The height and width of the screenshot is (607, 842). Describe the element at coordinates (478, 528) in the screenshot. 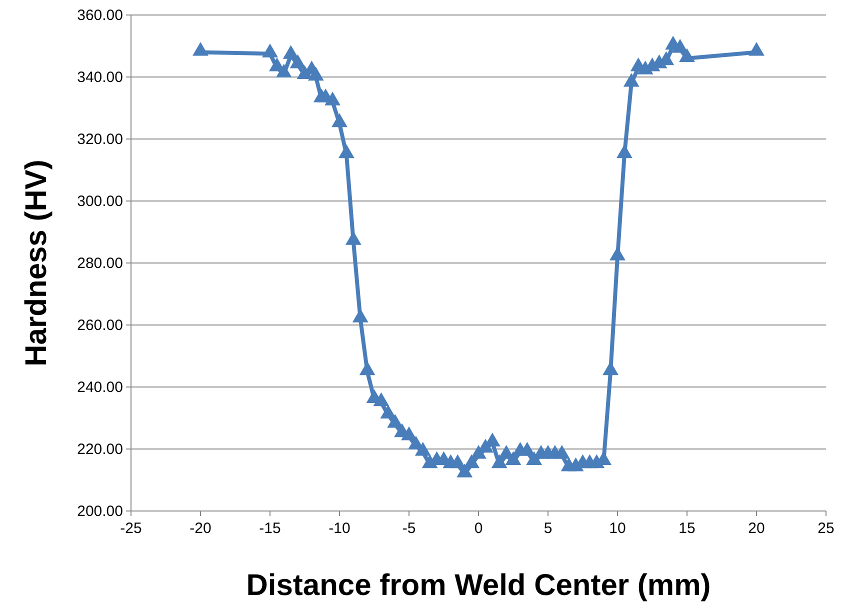

I see `x-tick-label: 0` at that location.